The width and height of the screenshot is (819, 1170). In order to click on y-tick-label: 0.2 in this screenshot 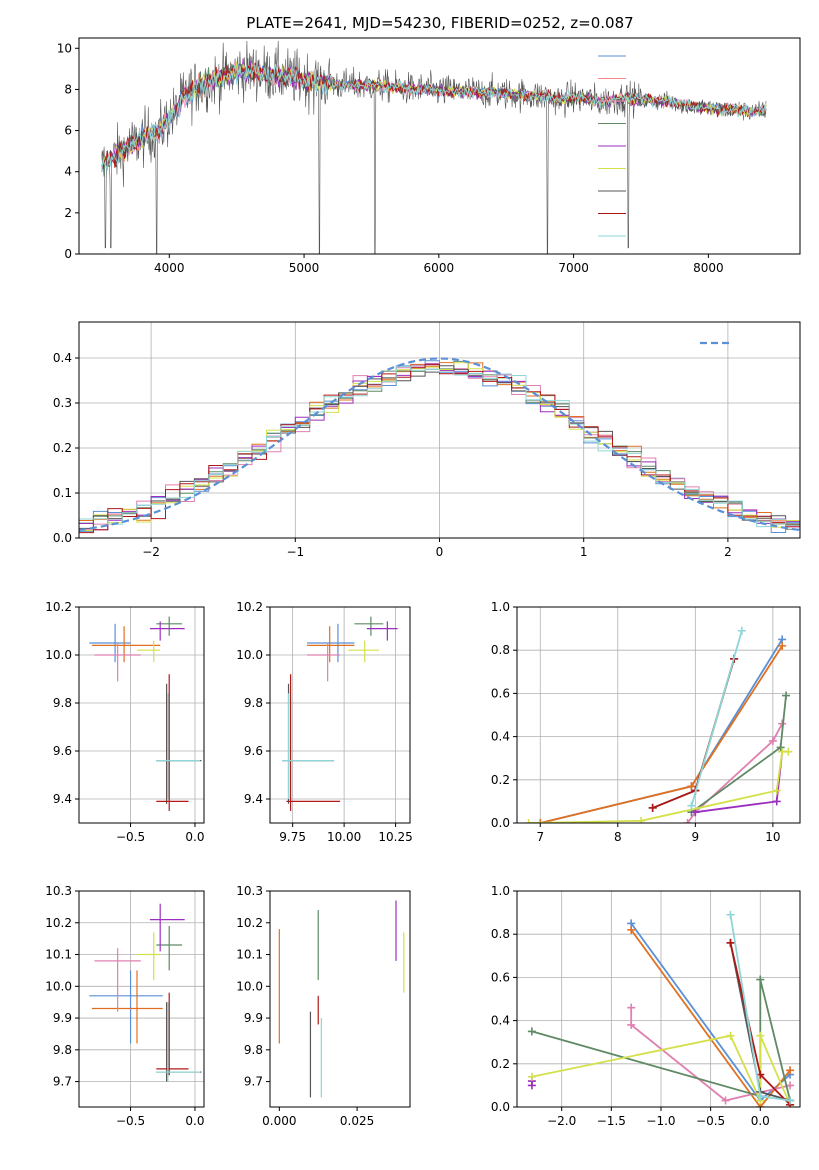, I will do `click(62, 448)`.